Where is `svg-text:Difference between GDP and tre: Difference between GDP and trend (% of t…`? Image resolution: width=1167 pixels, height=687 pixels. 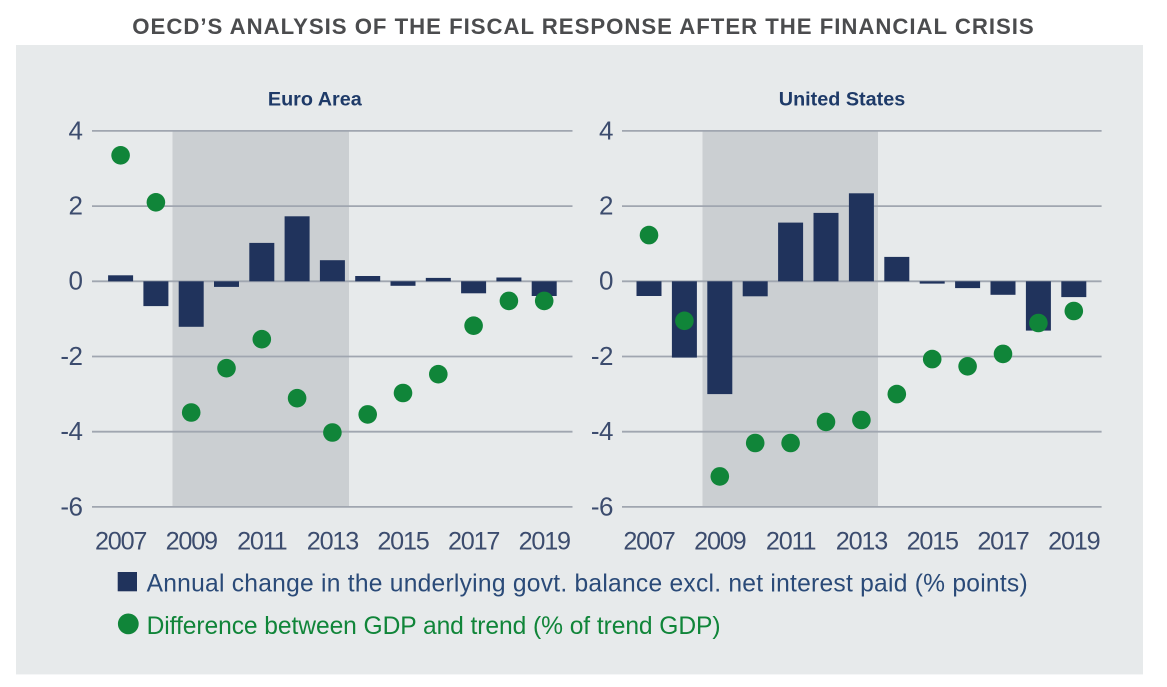 svg-text:Difference between GDP and tre: Difference between GDP and trend (% of t… is located at coordinates (434, 626).